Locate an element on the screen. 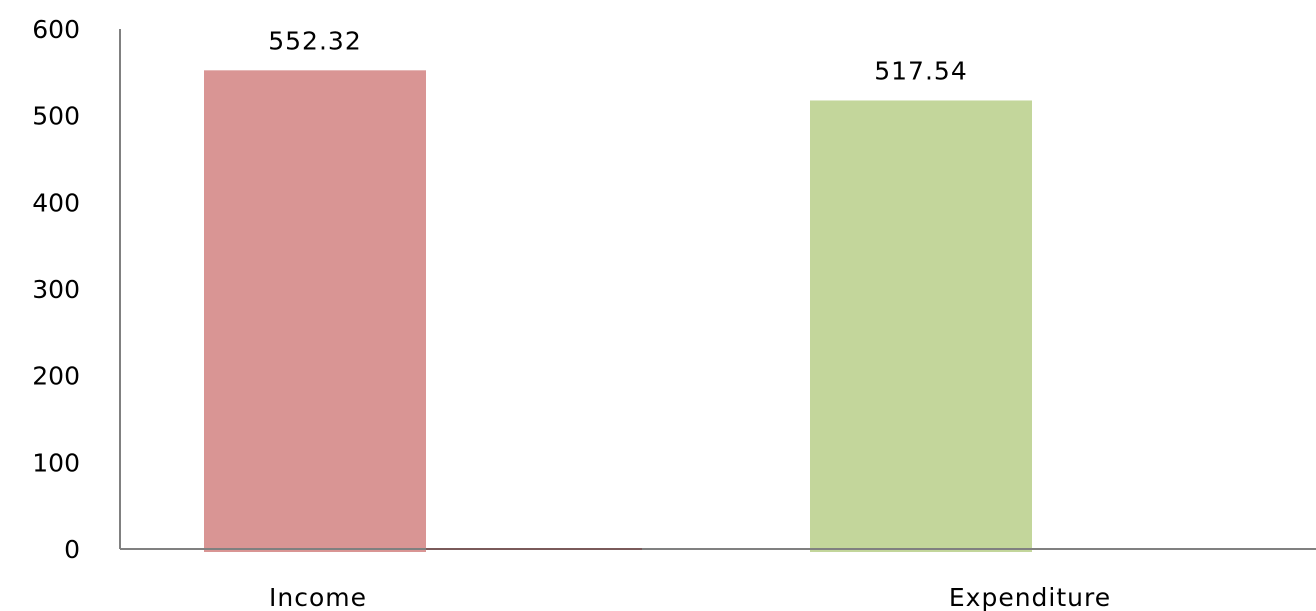 This screenshot has height=611, width=1316. bar-income is located at coordinates (315, 311).